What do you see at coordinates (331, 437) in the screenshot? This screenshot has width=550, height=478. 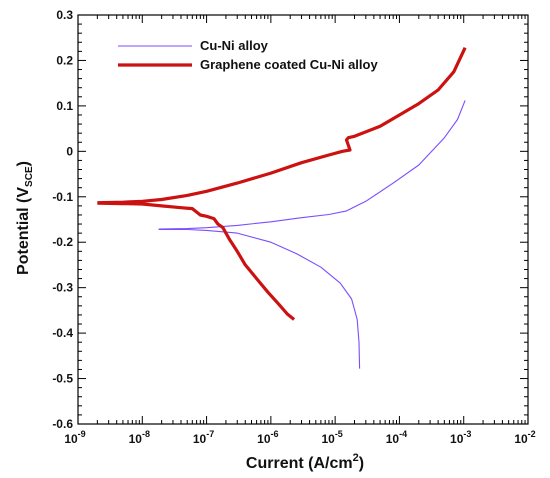 I see `x-tick-label: 10⁻⁵` at bounding box center [331, 437].